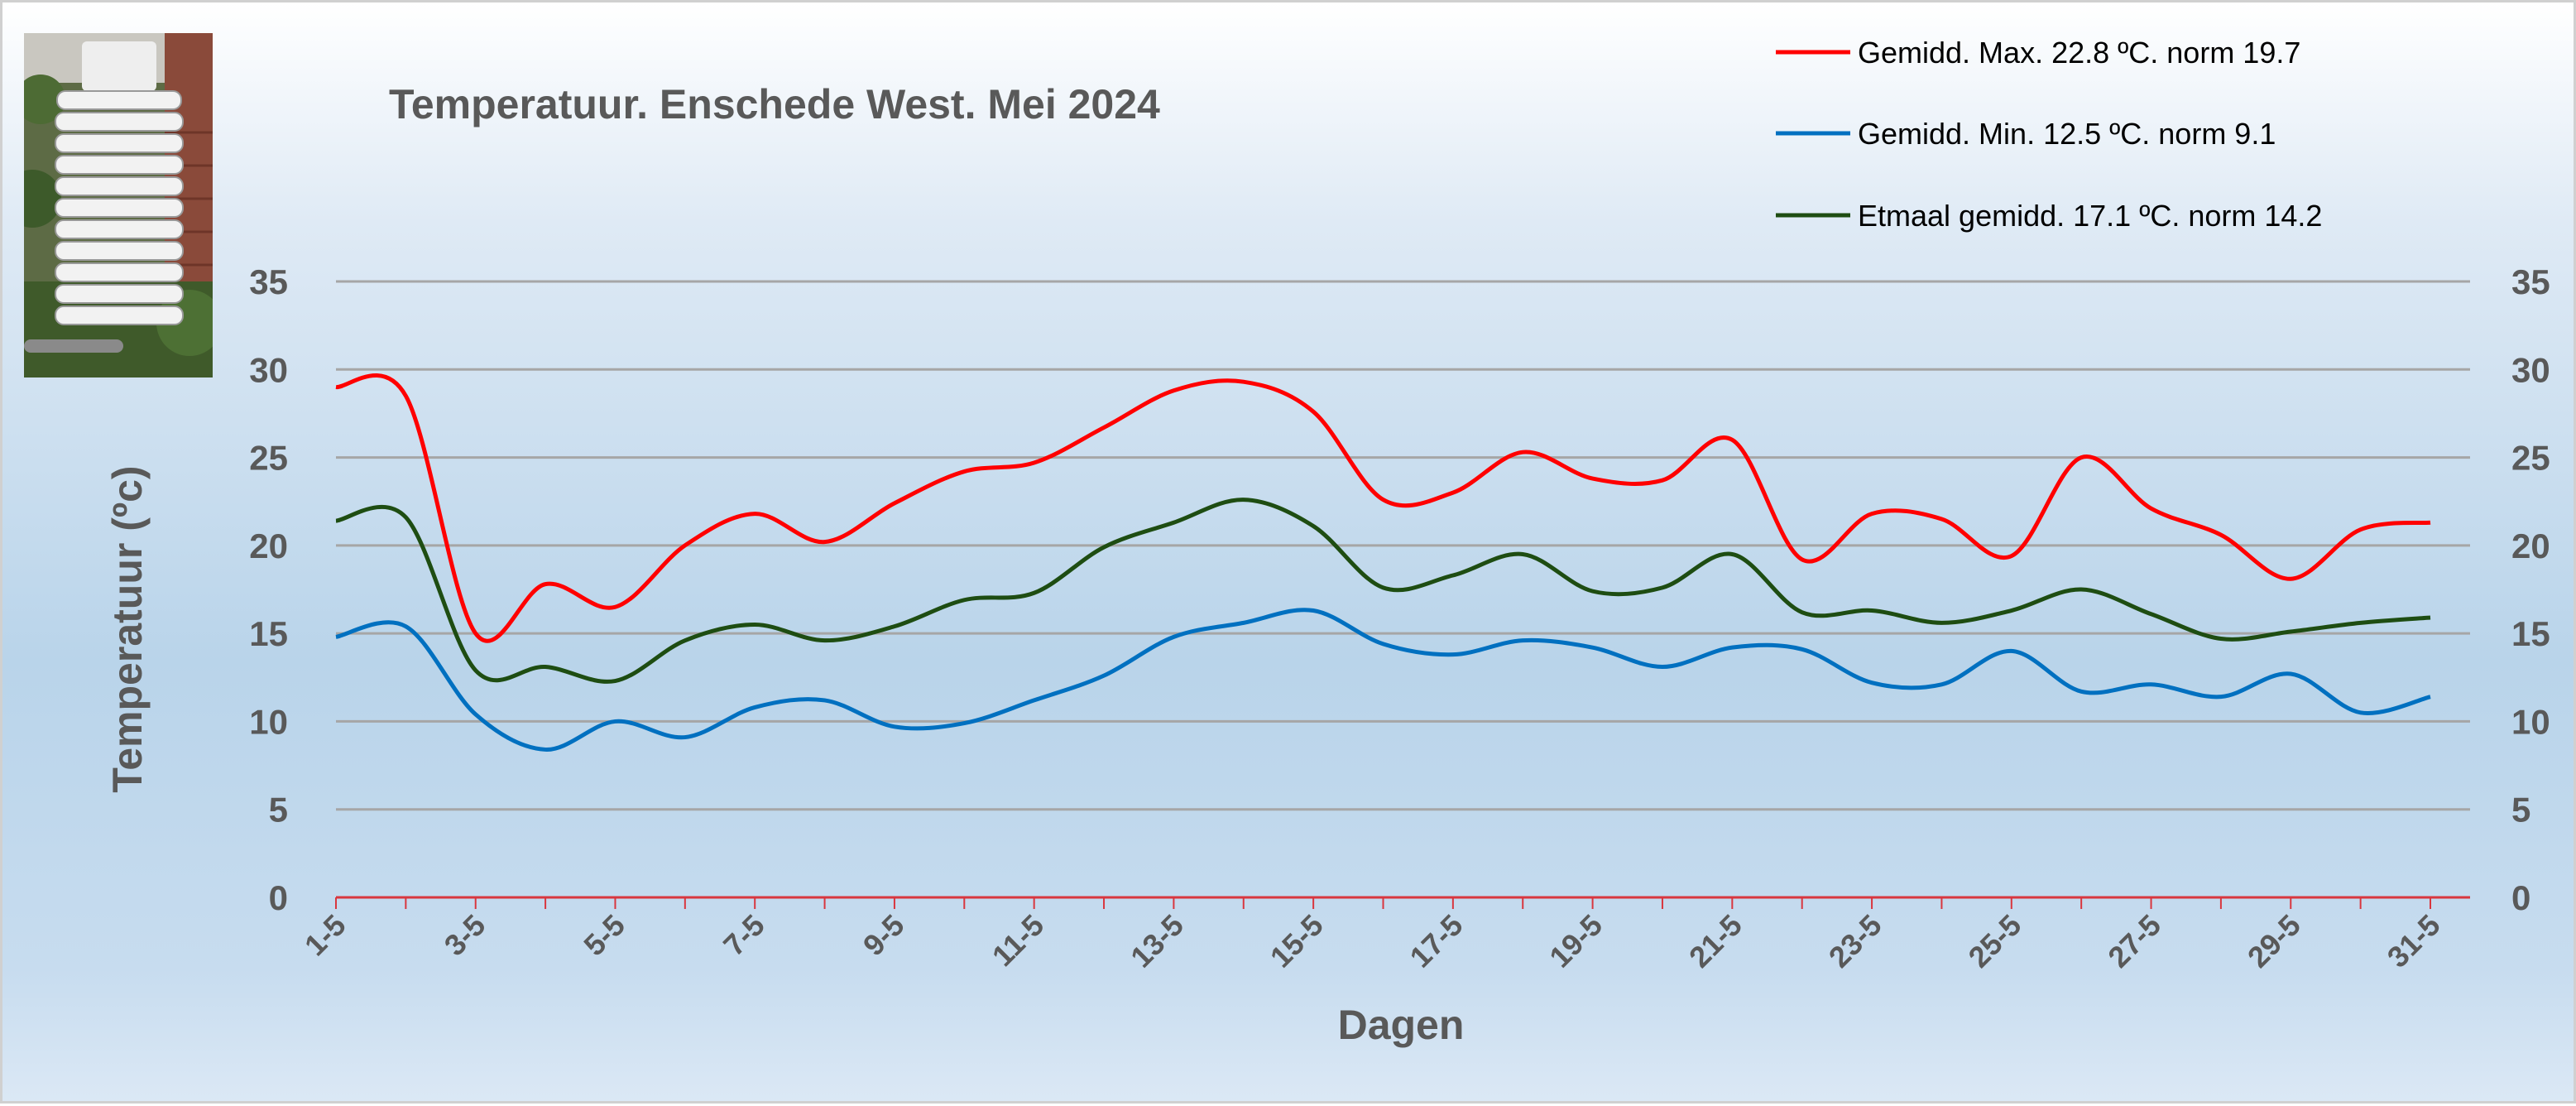 This screenshot has height=1106, width=2576. I want to click on x-tick-label: 13-5, so click(1157, 941).